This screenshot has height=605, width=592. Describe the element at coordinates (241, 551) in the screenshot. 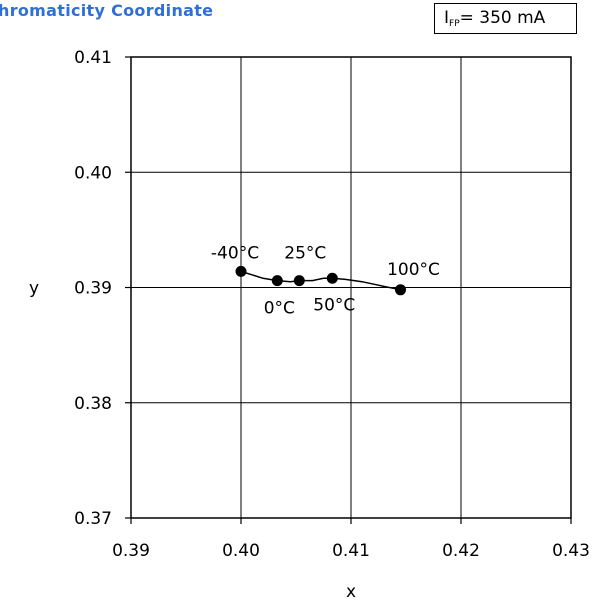

I see `x-tick-label: 0.40` at that location.